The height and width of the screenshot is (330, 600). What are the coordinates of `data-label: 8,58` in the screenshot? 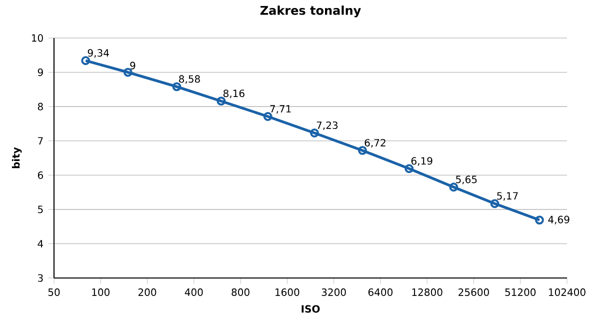 It's located at (189, 79).